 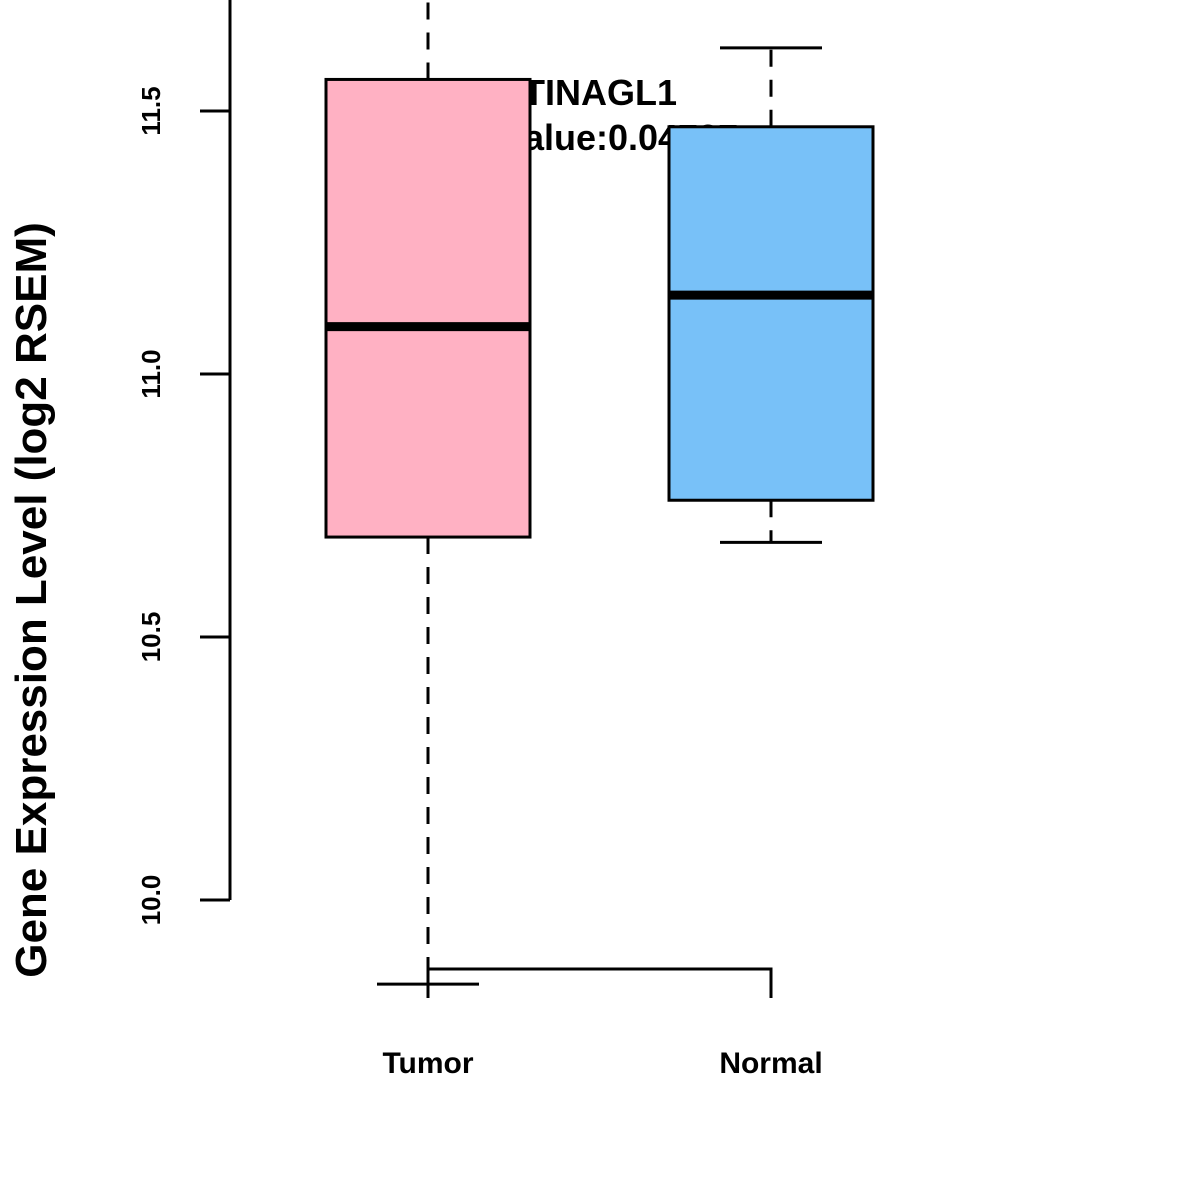 I want to click on category-label-tumor: Tumor, so click(x=427, y=1063).